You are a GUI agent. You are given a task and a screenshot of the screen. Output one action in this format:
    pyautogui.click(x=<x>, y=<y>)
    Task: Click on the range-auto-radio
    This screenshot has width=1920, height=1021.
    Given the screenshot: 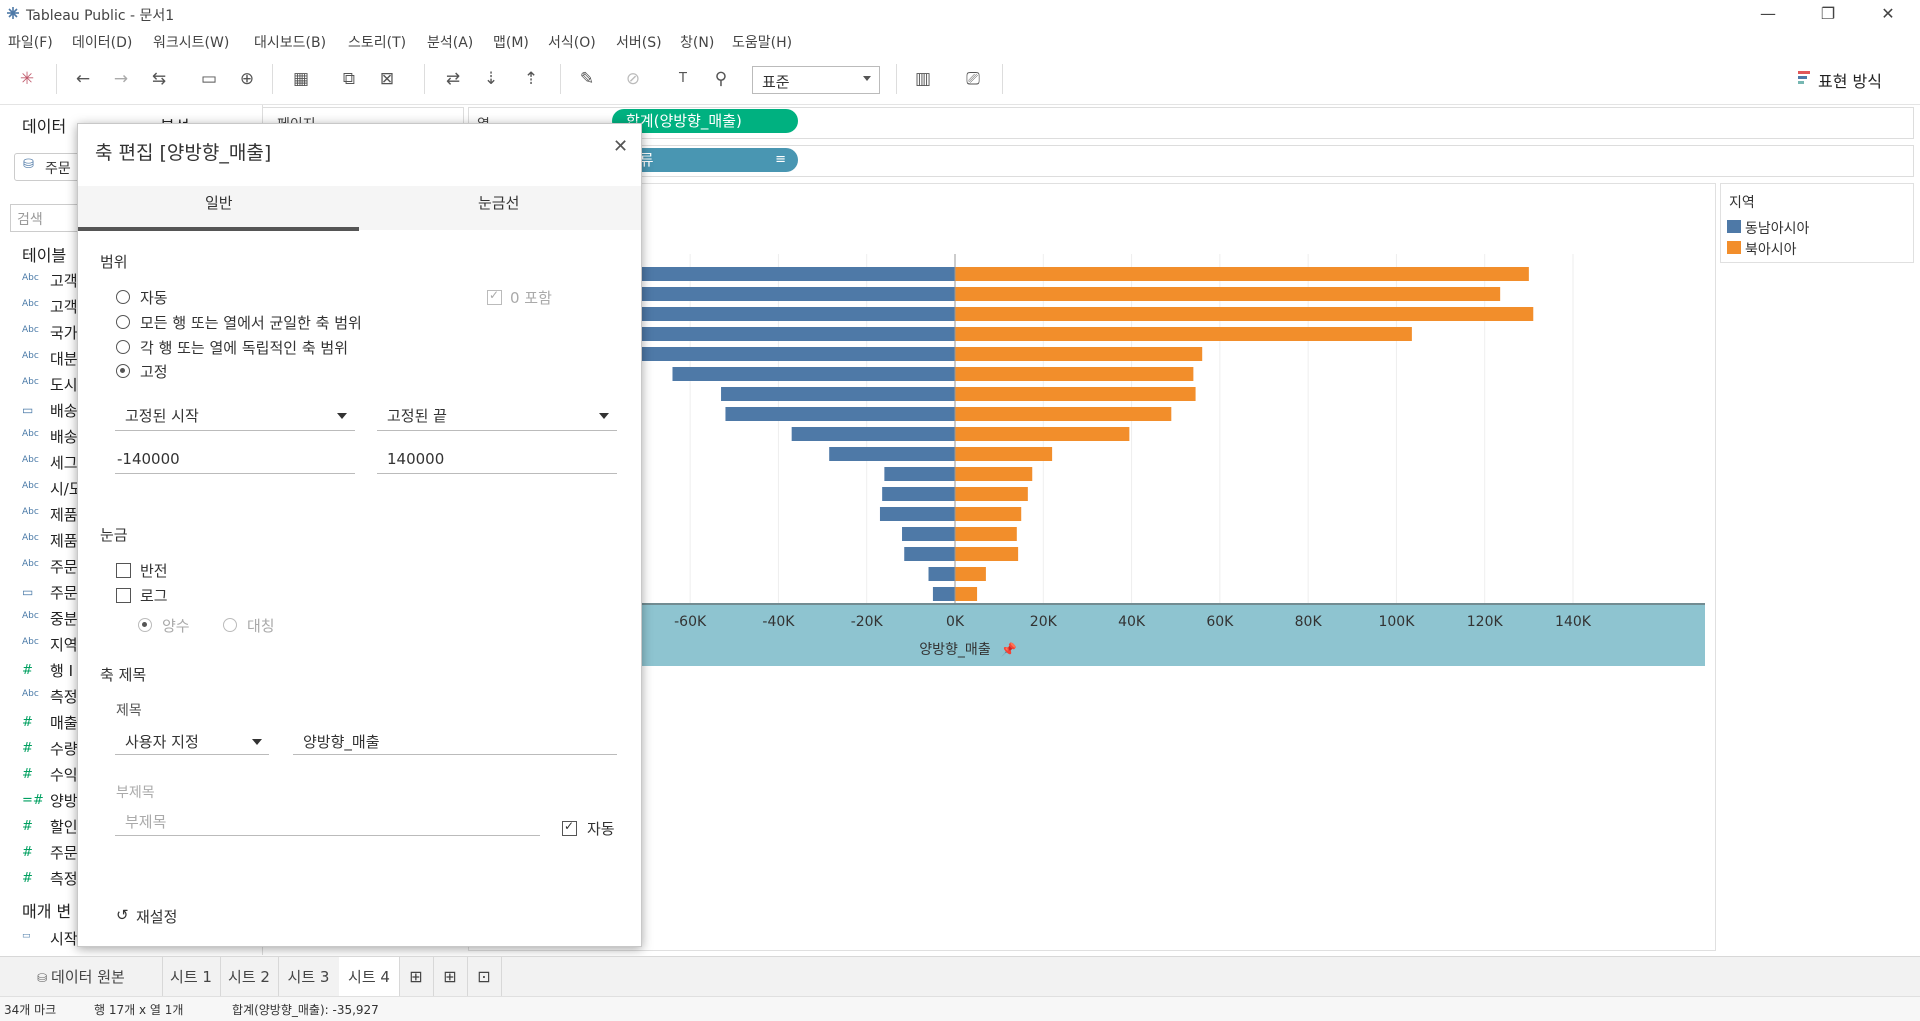 What is the action you would take?
    pyautogui.click(x=123, y=297)
    